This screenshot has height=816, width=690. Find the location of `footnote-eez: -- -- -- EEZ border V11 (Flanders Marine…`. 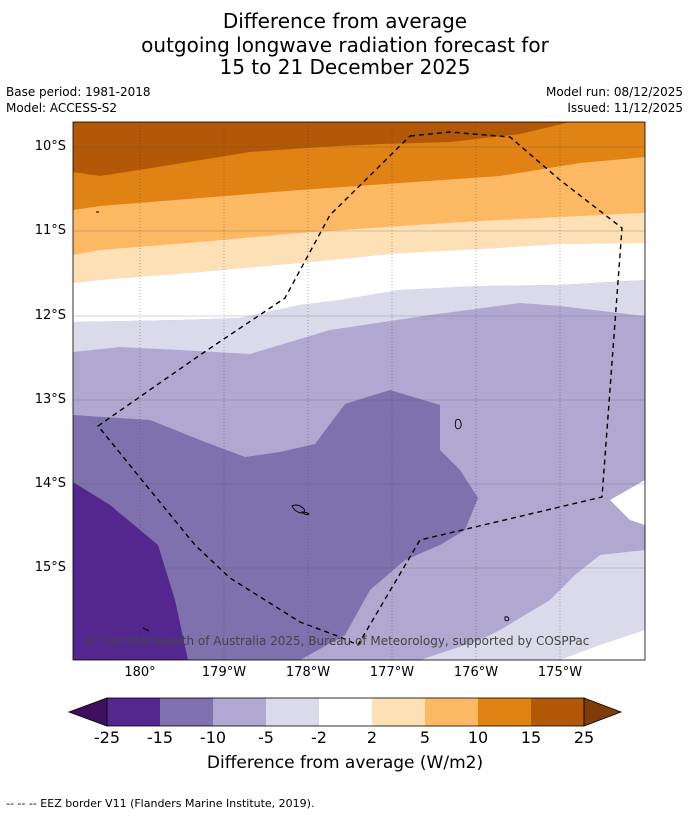

footnote-eez: -- -- -- EEZ border V11 (Flanders Marine… is located at coordinates (160, 803).